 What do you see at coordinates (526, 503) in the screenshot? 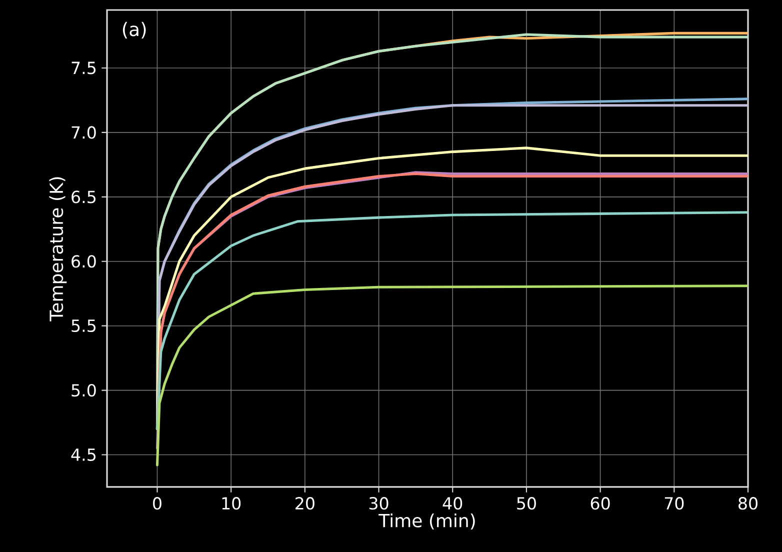
I see `x-tick-label: 50` at bounding box center [526, 503].